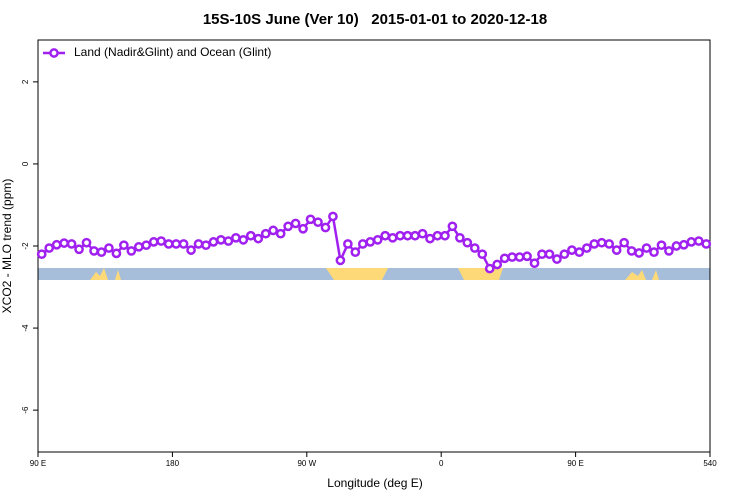 Image resolution: width=750 pixels, height=500 pixels. Describe the element at coordinates (306, 463) in the screenshot. I see `x-tick-label: 90 W` at that location.